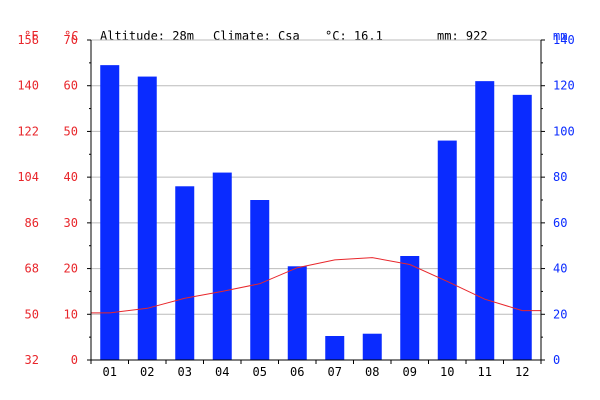 The image size is (600, 400). Describe the element at coordinates (71, 36) in the screenshot. I see `celsius-unit-label: °C` at that location.